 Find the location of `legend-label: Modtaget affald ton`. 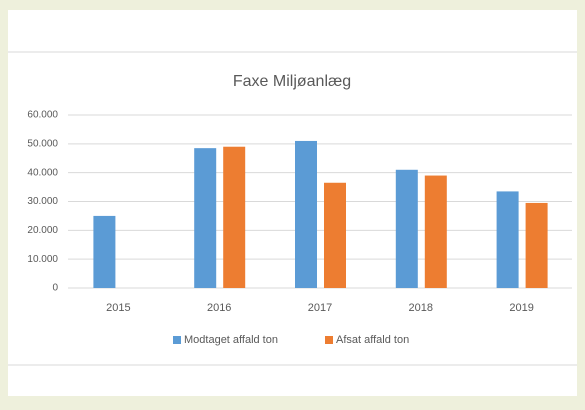

legend-label: Modtaget affald ton is located at coordinates (231, 340).